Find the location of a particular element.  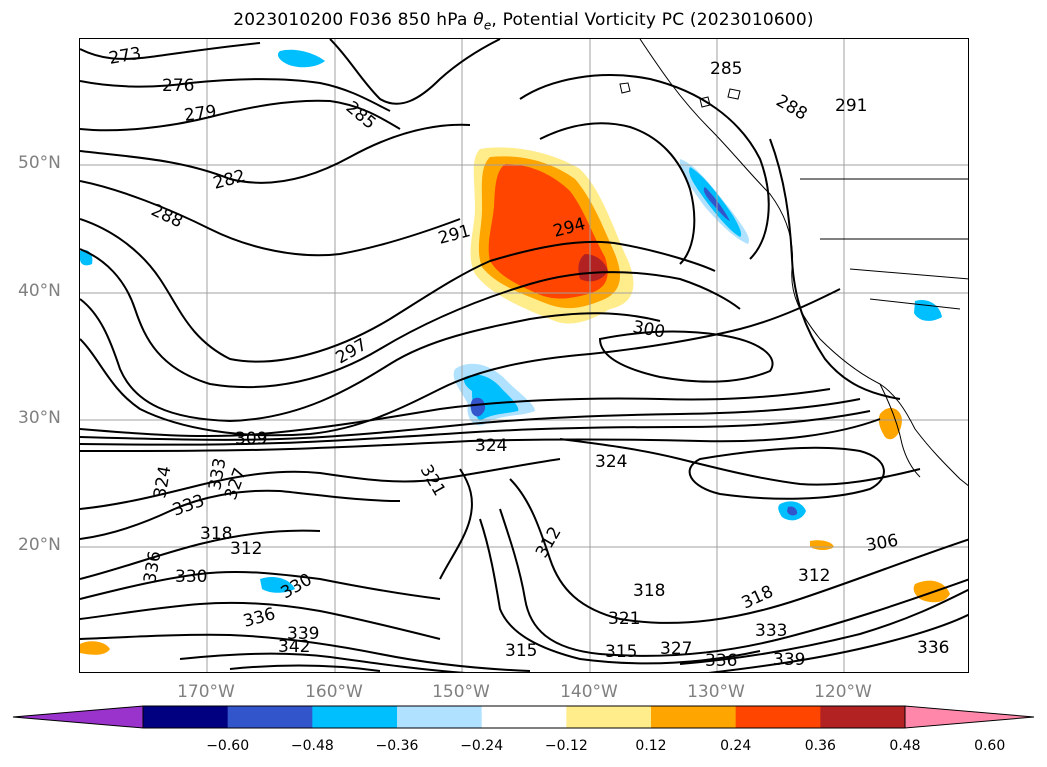

contour-inner-ring is located at coordinates (617, 193).